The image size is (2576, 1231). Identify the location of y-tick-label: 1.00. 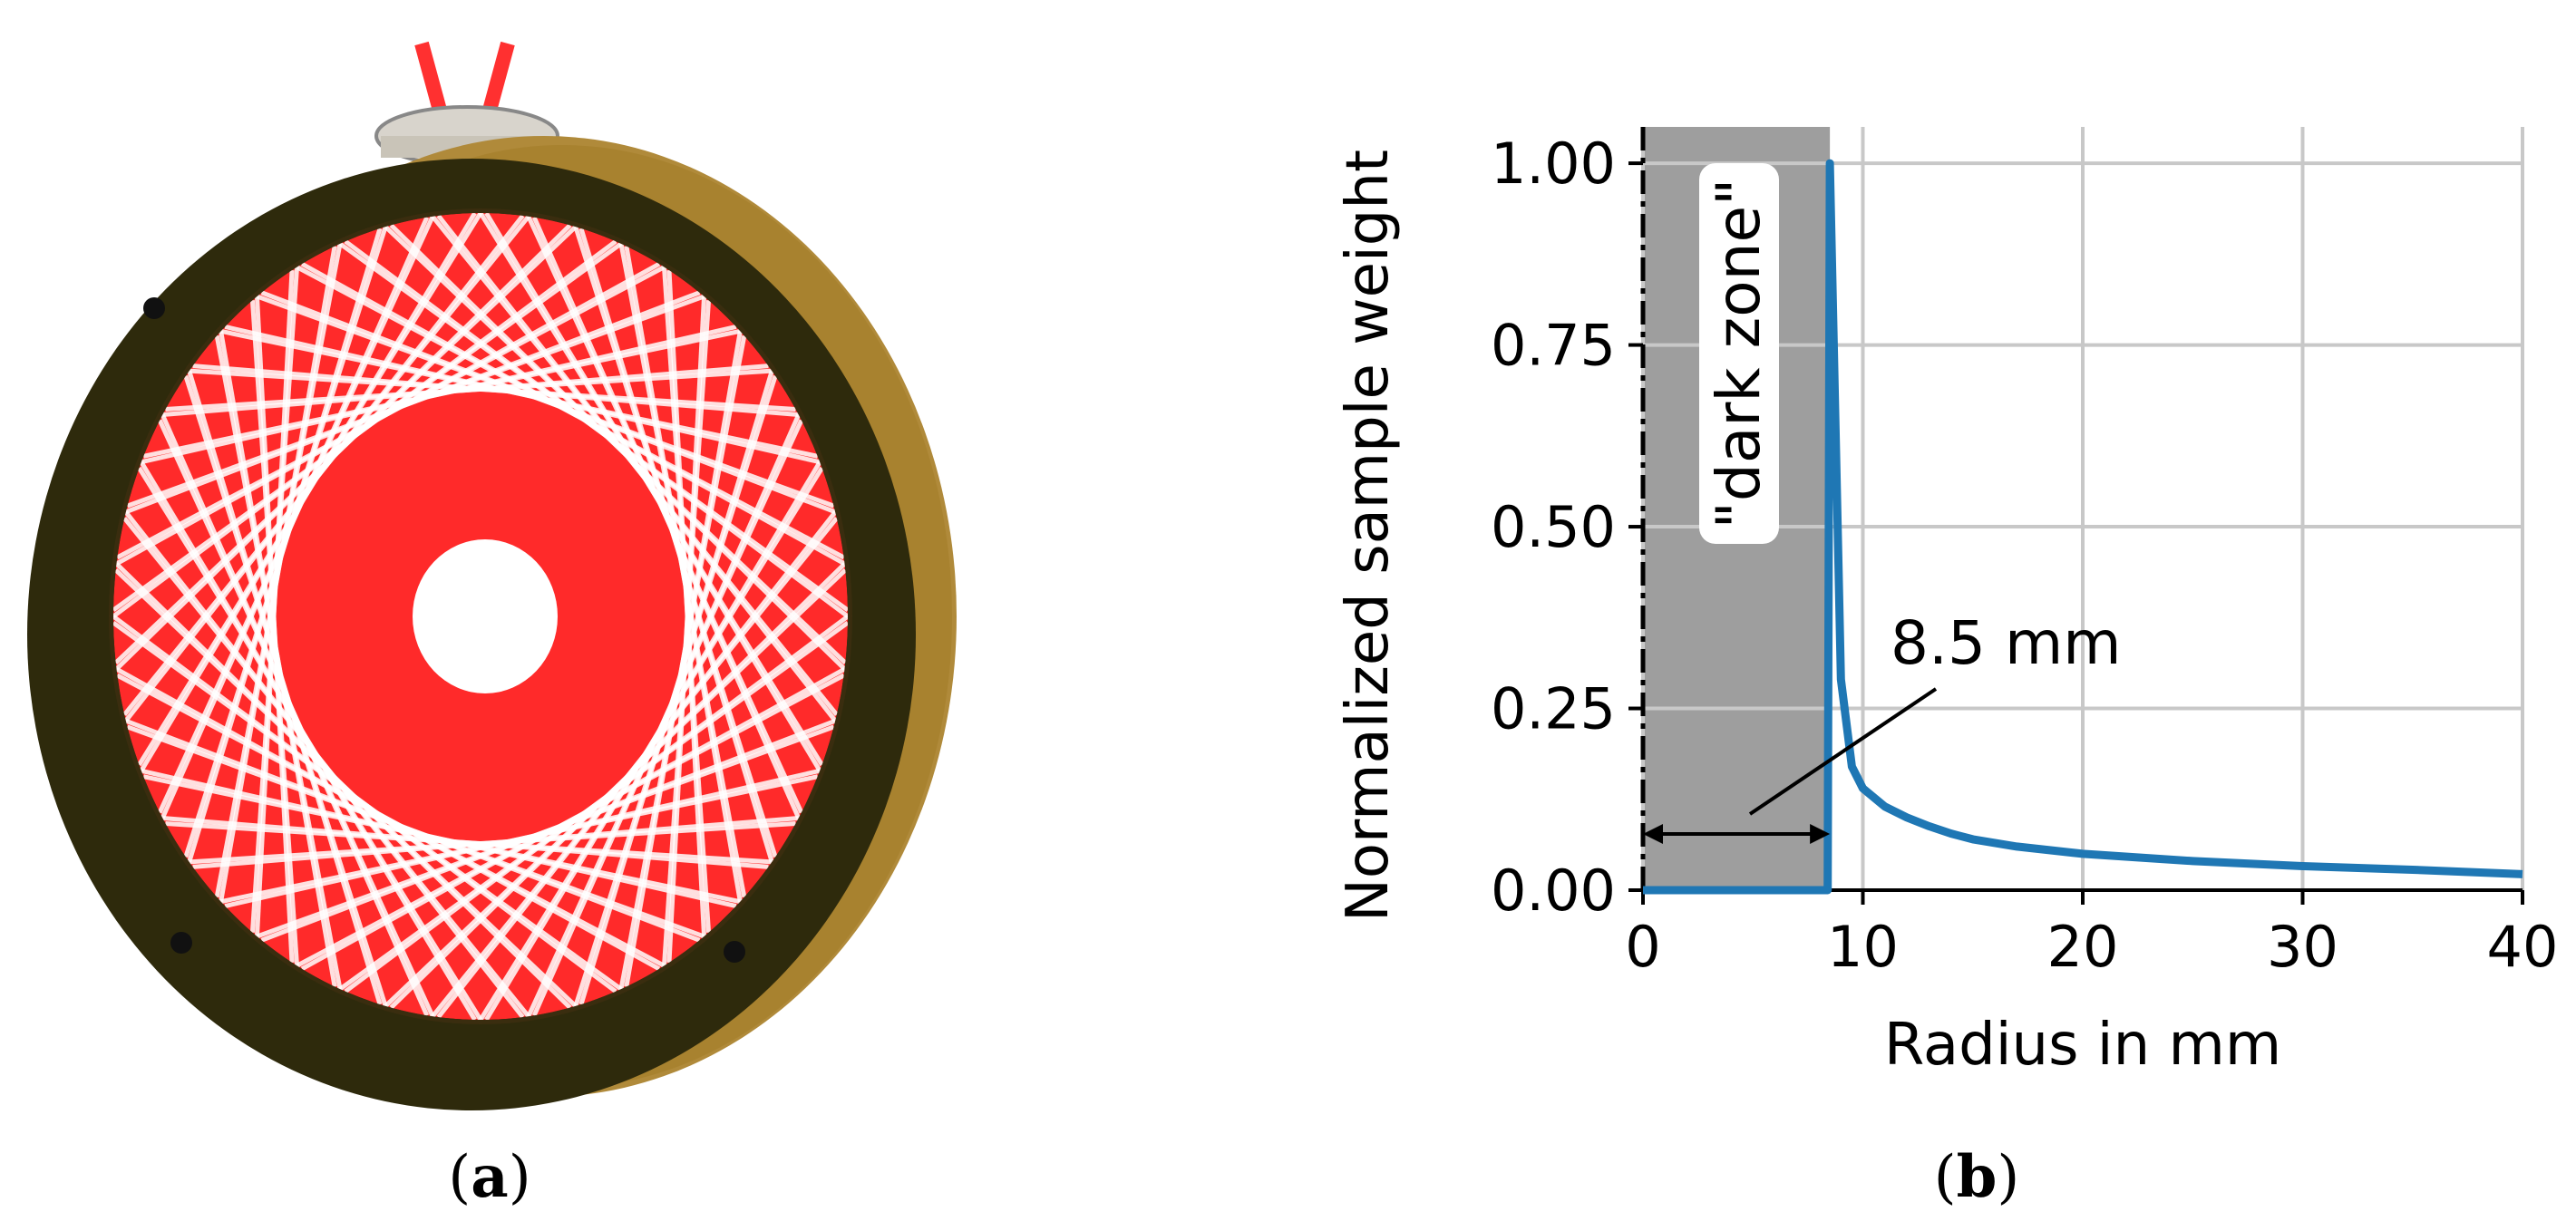
(1553, 164).